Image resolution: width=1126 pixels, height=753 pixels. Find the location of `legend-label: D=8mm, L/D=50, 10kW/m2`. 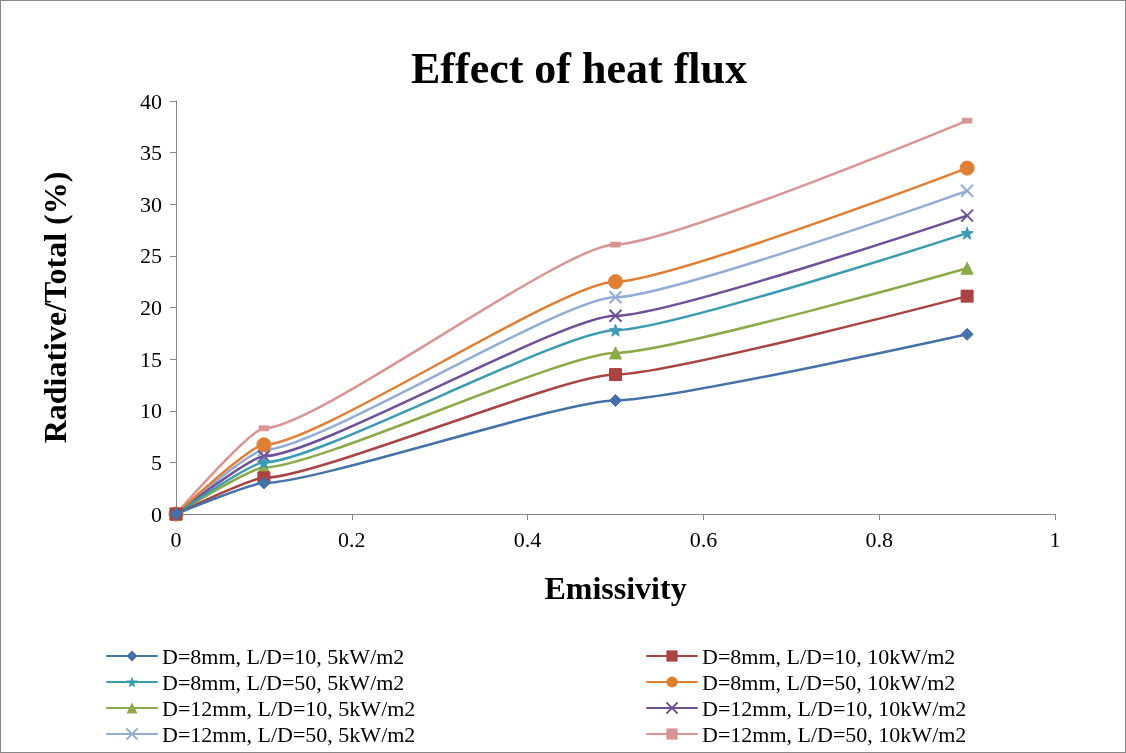

legend-label: D=8mm, L/D=50, 10kW/m2 is located at coordinates (829, 682).